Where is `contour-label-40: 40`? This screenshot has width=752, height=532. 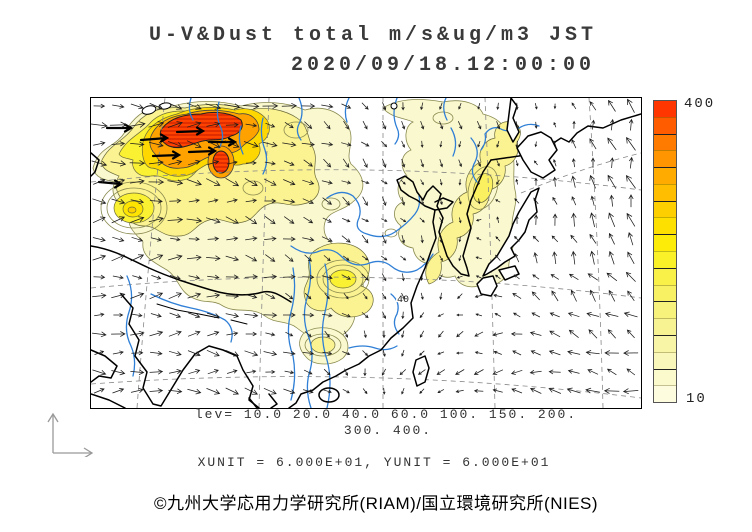 contour-label-40: 40 is located at coordinates (403, 300).